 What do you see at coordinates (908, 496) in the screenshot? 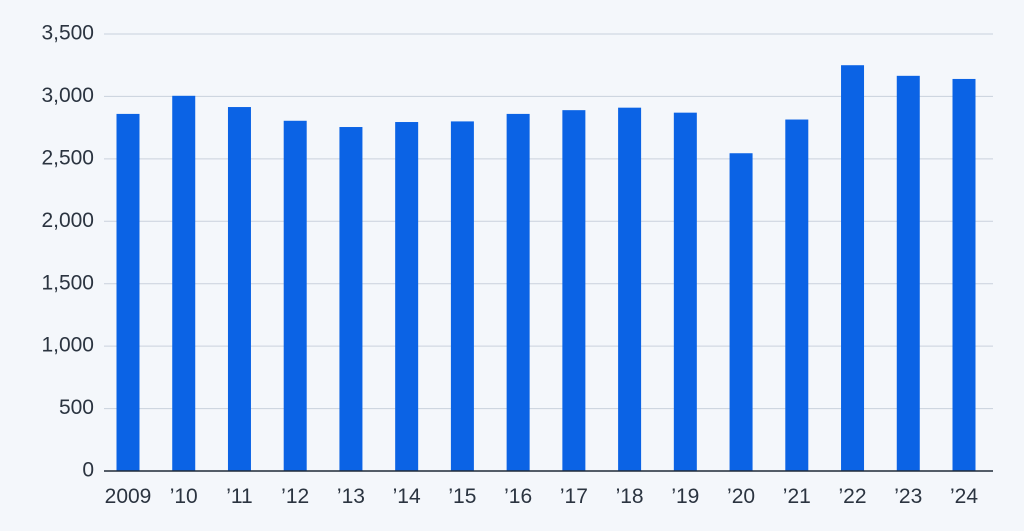
I see `x-tick-label: ’23` at bounding box center [908, 496].